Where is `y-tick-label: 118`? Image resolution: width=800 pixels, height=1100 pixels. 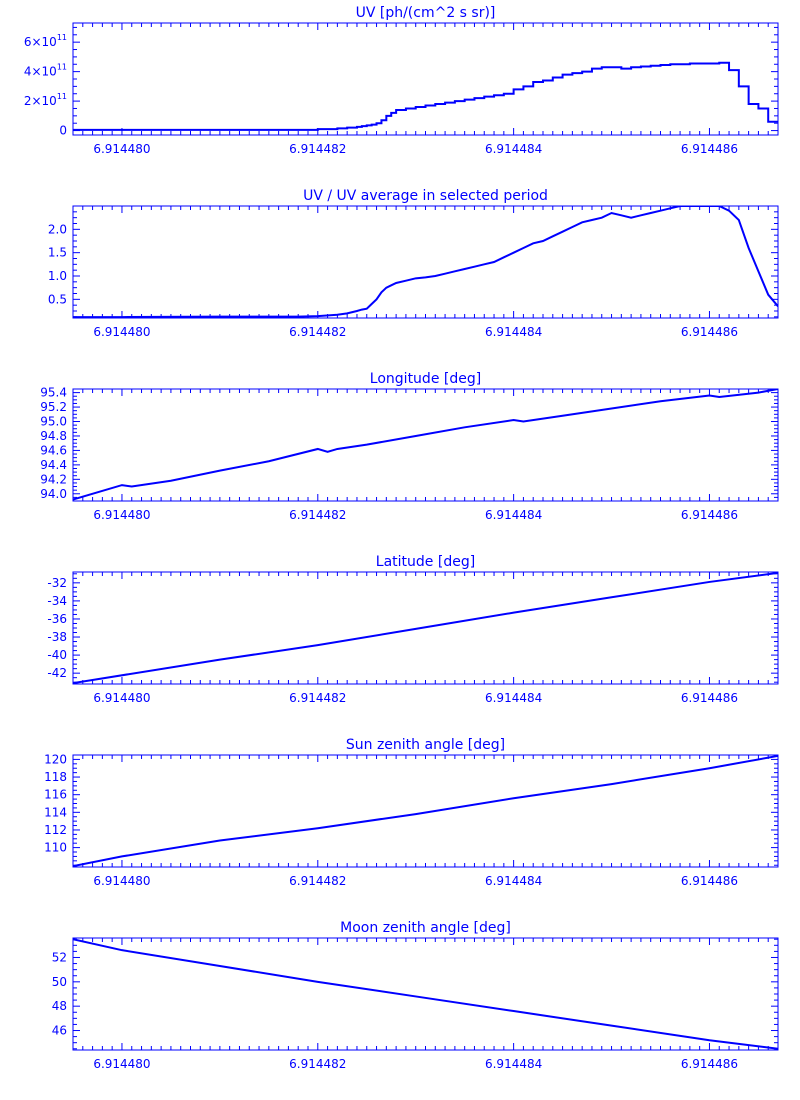
y-tick-label: 118 is located at coordinates (55, 777).